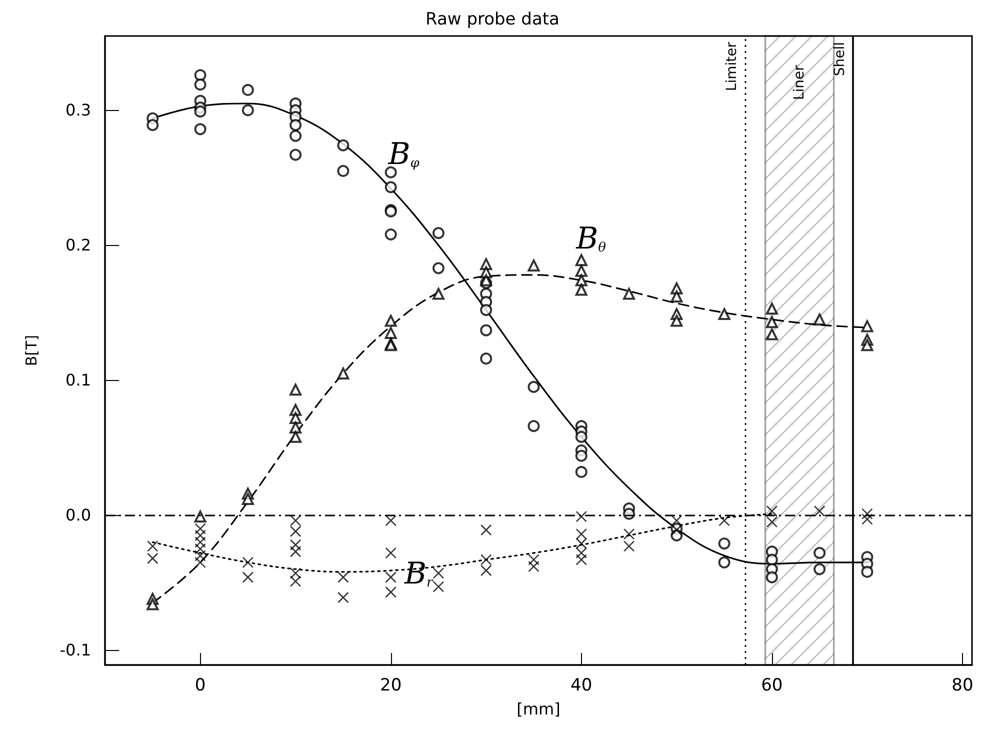  I want to click on ref-line-label: Shell, so click(840, 59).